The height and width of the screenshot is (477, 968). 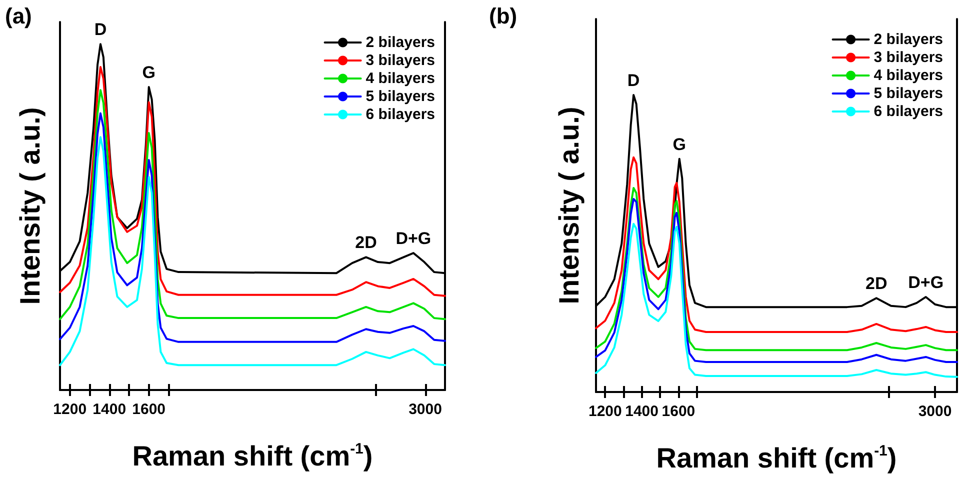 I want to click on chart-title: (a), so click(x=18, y=16).